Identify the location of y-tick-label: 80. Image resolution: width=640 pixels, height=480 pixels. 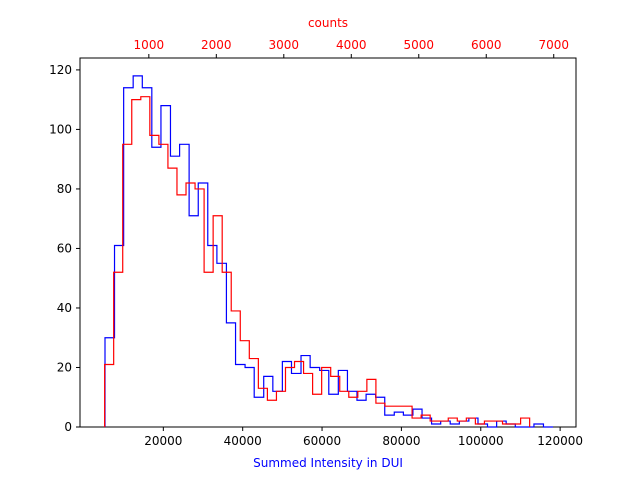
(64, 189).